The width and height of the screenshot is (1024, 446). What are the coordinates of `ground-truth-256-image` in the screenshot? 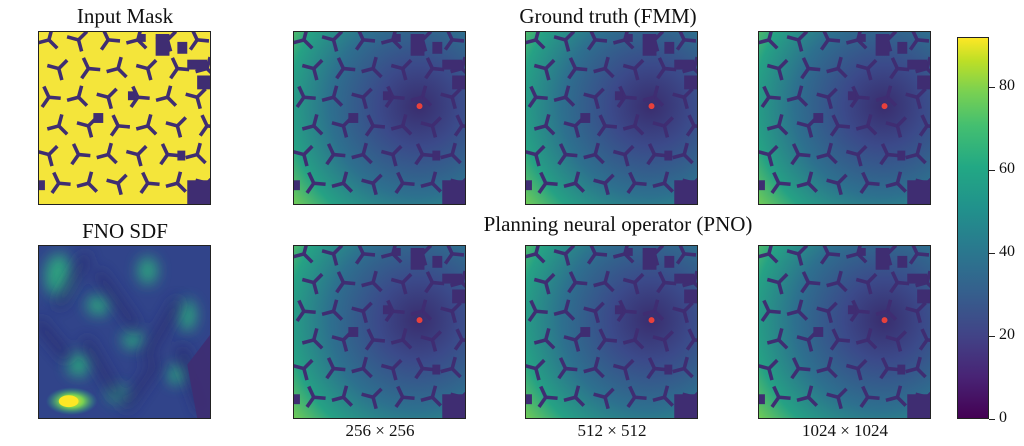 It's located at (379, 118).